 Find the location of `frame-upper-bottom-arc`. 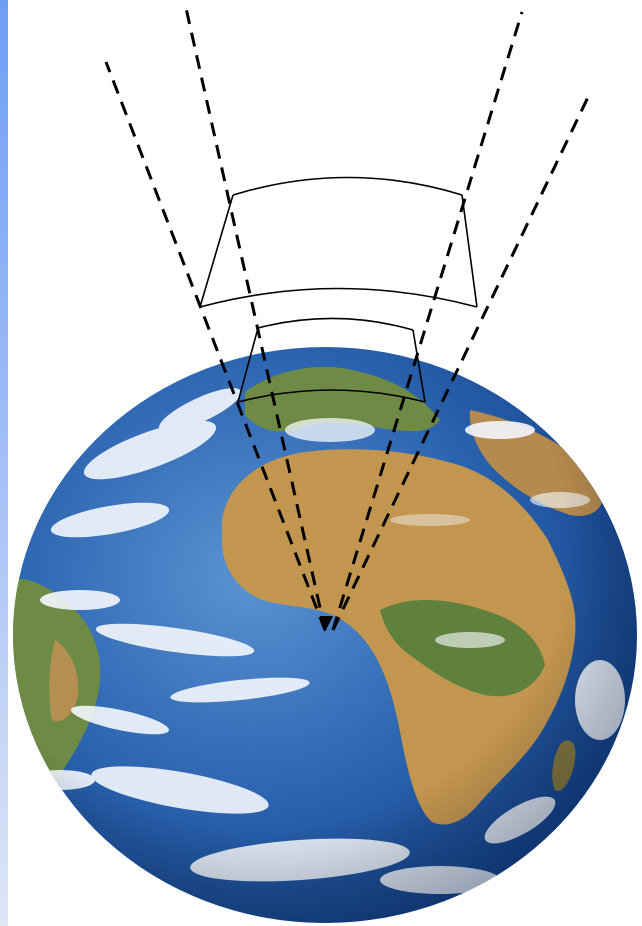

frame-upper-bottom-arc is located at coordinates (338, 297).